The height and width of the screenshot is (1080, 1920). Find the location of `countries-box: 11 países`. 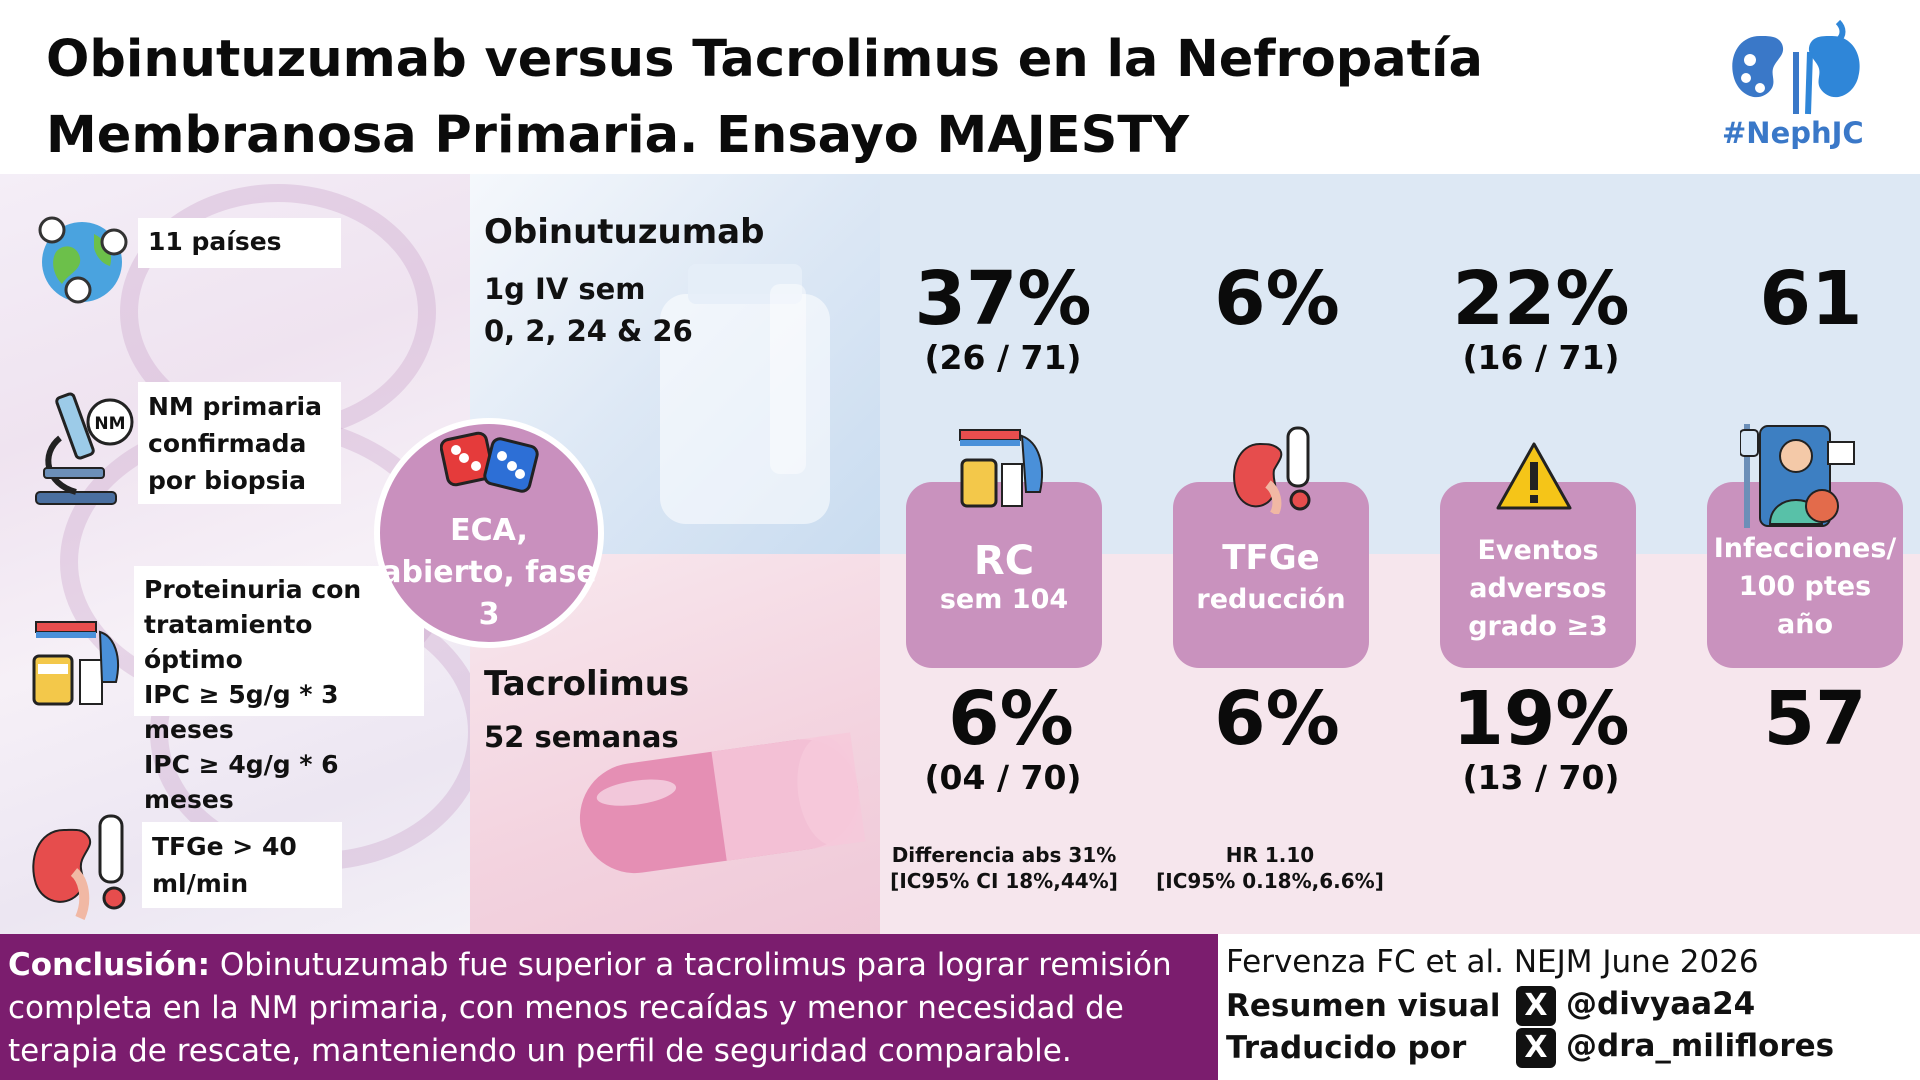

countries-box: 11 países is located at coordinates (239, 243).